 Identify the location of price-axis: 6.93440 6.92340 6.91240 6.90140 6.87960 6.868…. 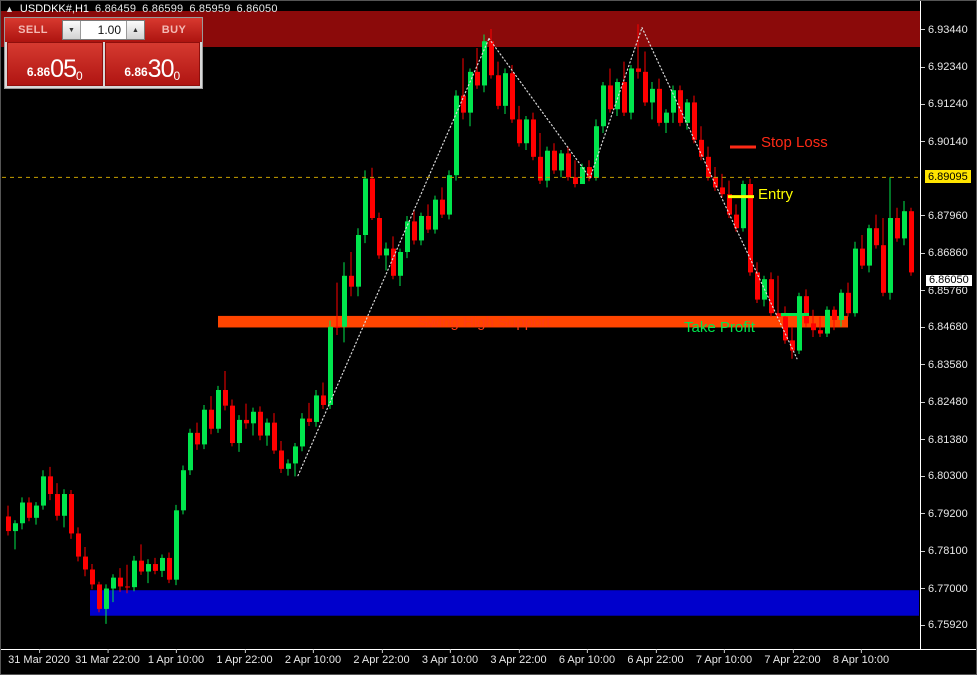
(948, 325).